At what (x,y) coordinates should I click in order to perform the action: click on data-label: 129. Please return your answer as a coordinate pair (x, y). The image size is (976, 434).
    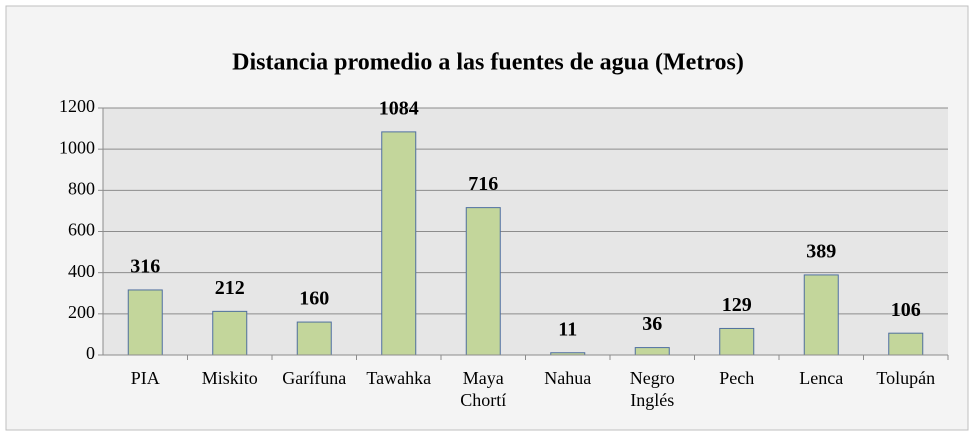
    Looking at the image, I should click on (737, 305).